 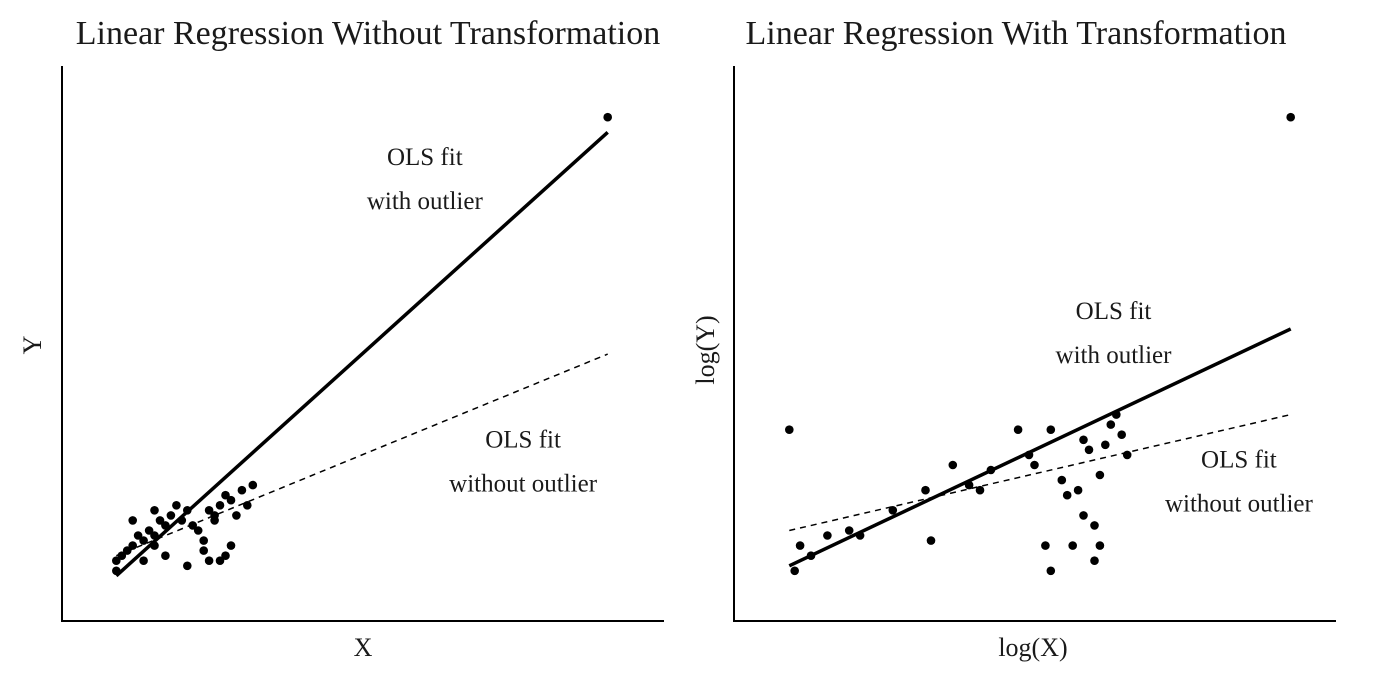 What do you see at coordinates (368, 33) in the screenshot?
I see `chart-title: Linear Regression Without Transformation` at bounding box center [368, 33].